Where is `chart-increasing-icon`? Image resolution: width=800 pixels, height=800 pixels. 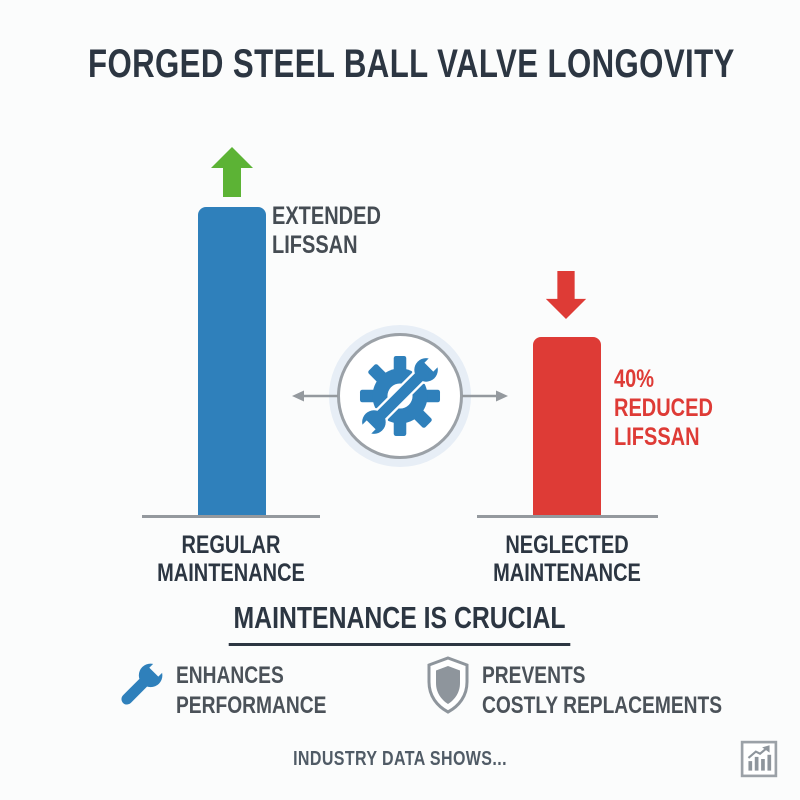 chart-increasing-icon is located at coordinates (759, 759).